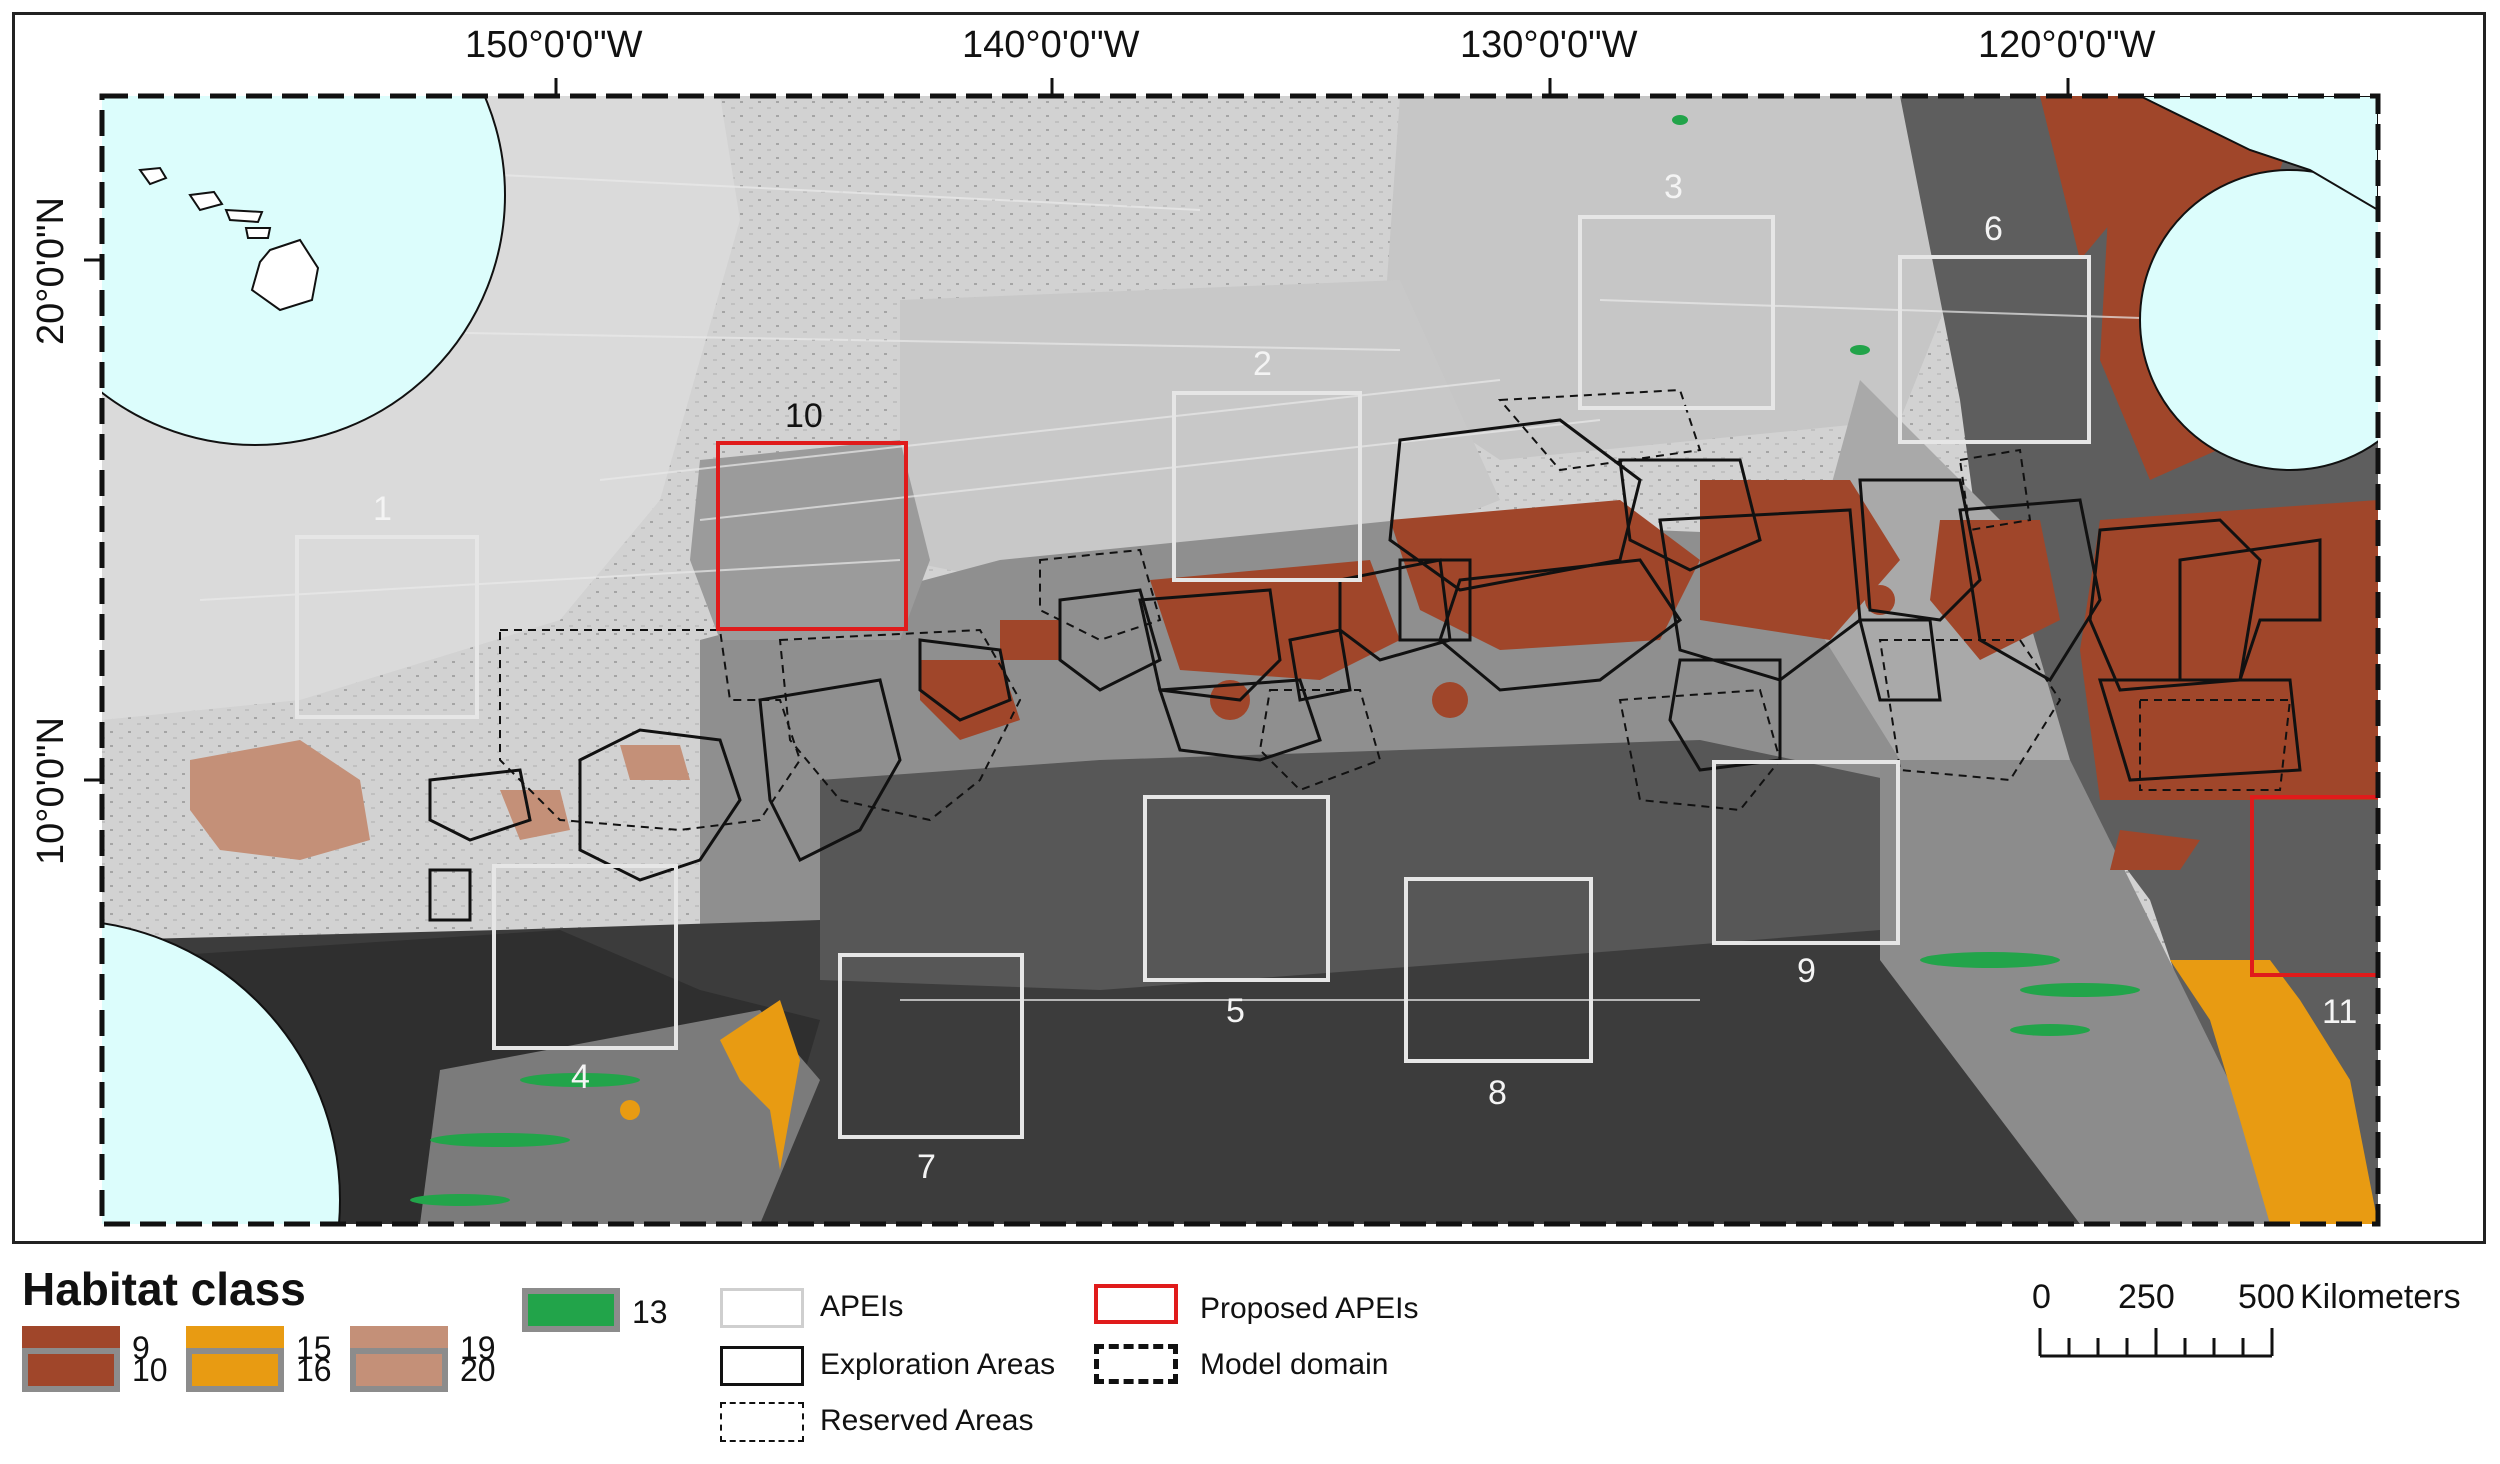  What do you see at coordinates (2067, 45) in the screenshot?
I see `longitude-label-120w: 120°0'0"W` at bounding box center [2067, 45].